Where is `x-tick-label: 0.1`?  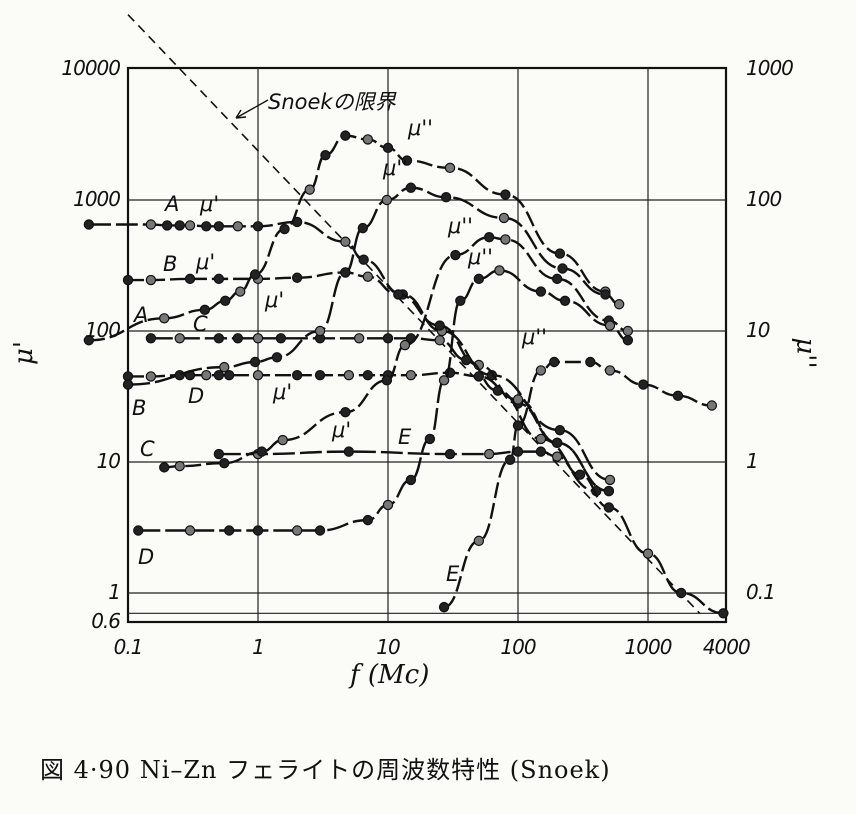
x-tick-label: 0.1 is located at coordinates (128, 647).